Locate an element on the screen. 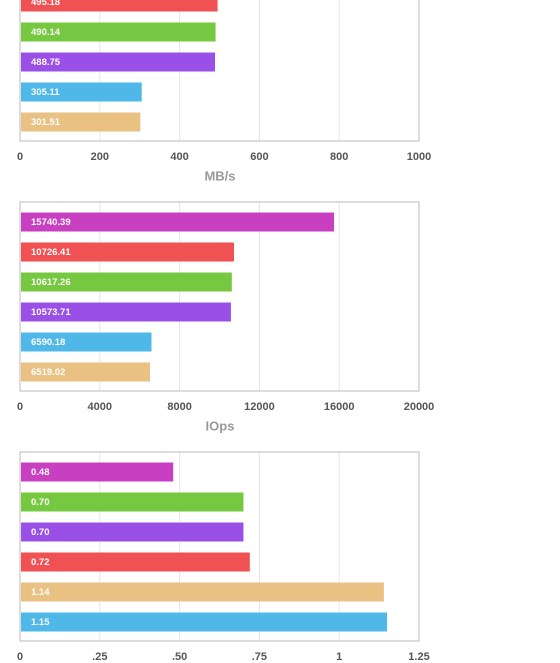 Image resolution: width=560 pixels, height=663 pixels. x-tick-label: 4000 is located at coordinates (100, 407).